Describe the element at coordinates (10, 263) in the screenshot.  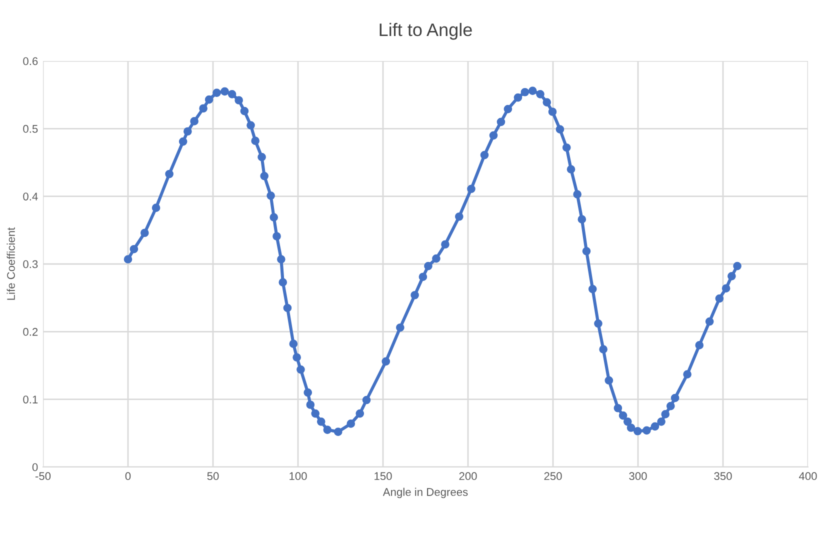
I see `y-axis-title: Life Coefficient` at that location.